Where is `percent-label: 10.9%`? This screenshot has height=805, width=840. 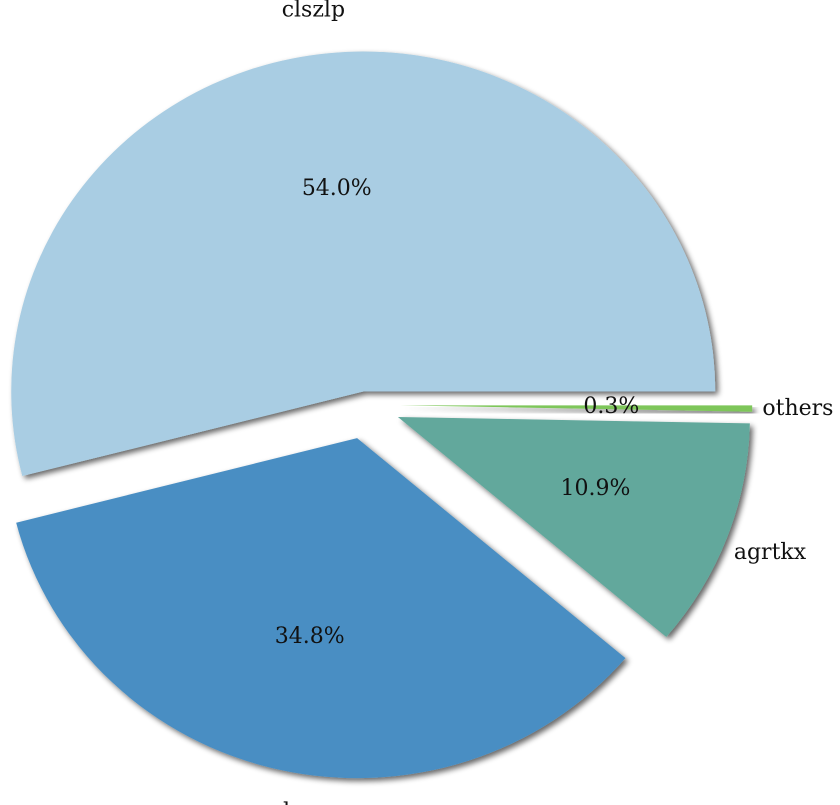 percent-label: 10.9% is located at coordinates (596, 488).